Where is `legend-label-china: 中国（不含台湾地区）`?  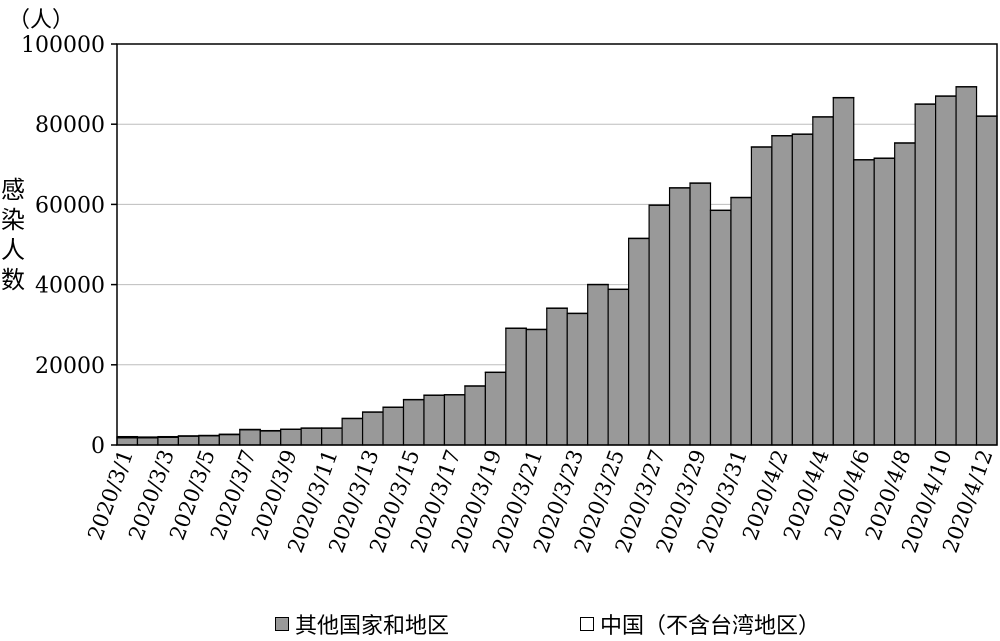 legend-label-china: 中国（不含台湾地区） is located at coordinates (710, 626).